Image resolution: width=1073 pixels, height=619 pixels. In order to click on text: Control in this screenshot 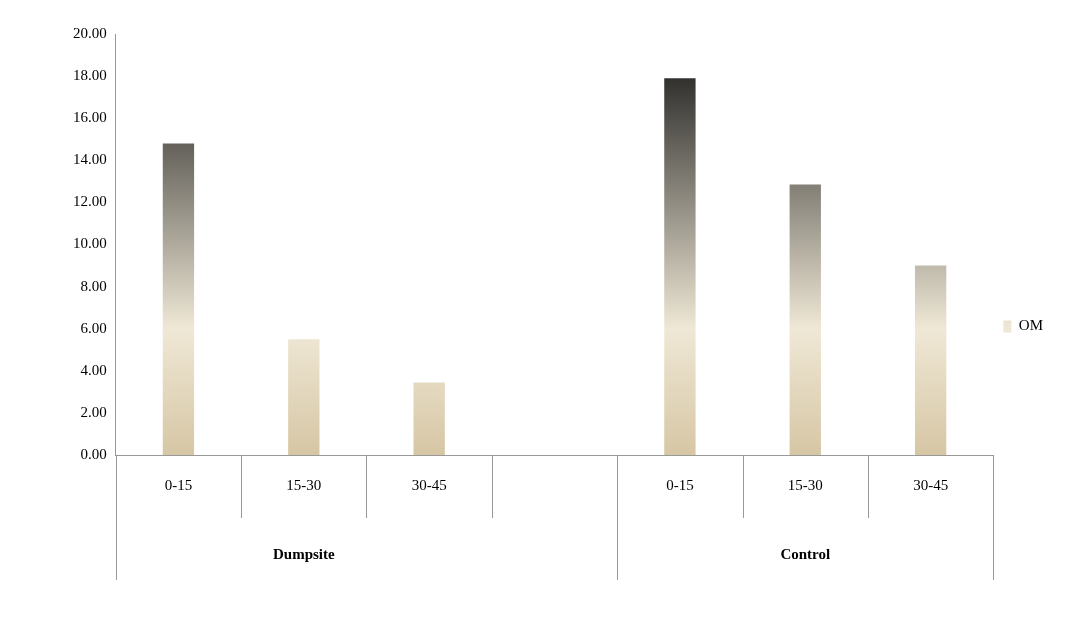, I will do `click(805, 553)`.